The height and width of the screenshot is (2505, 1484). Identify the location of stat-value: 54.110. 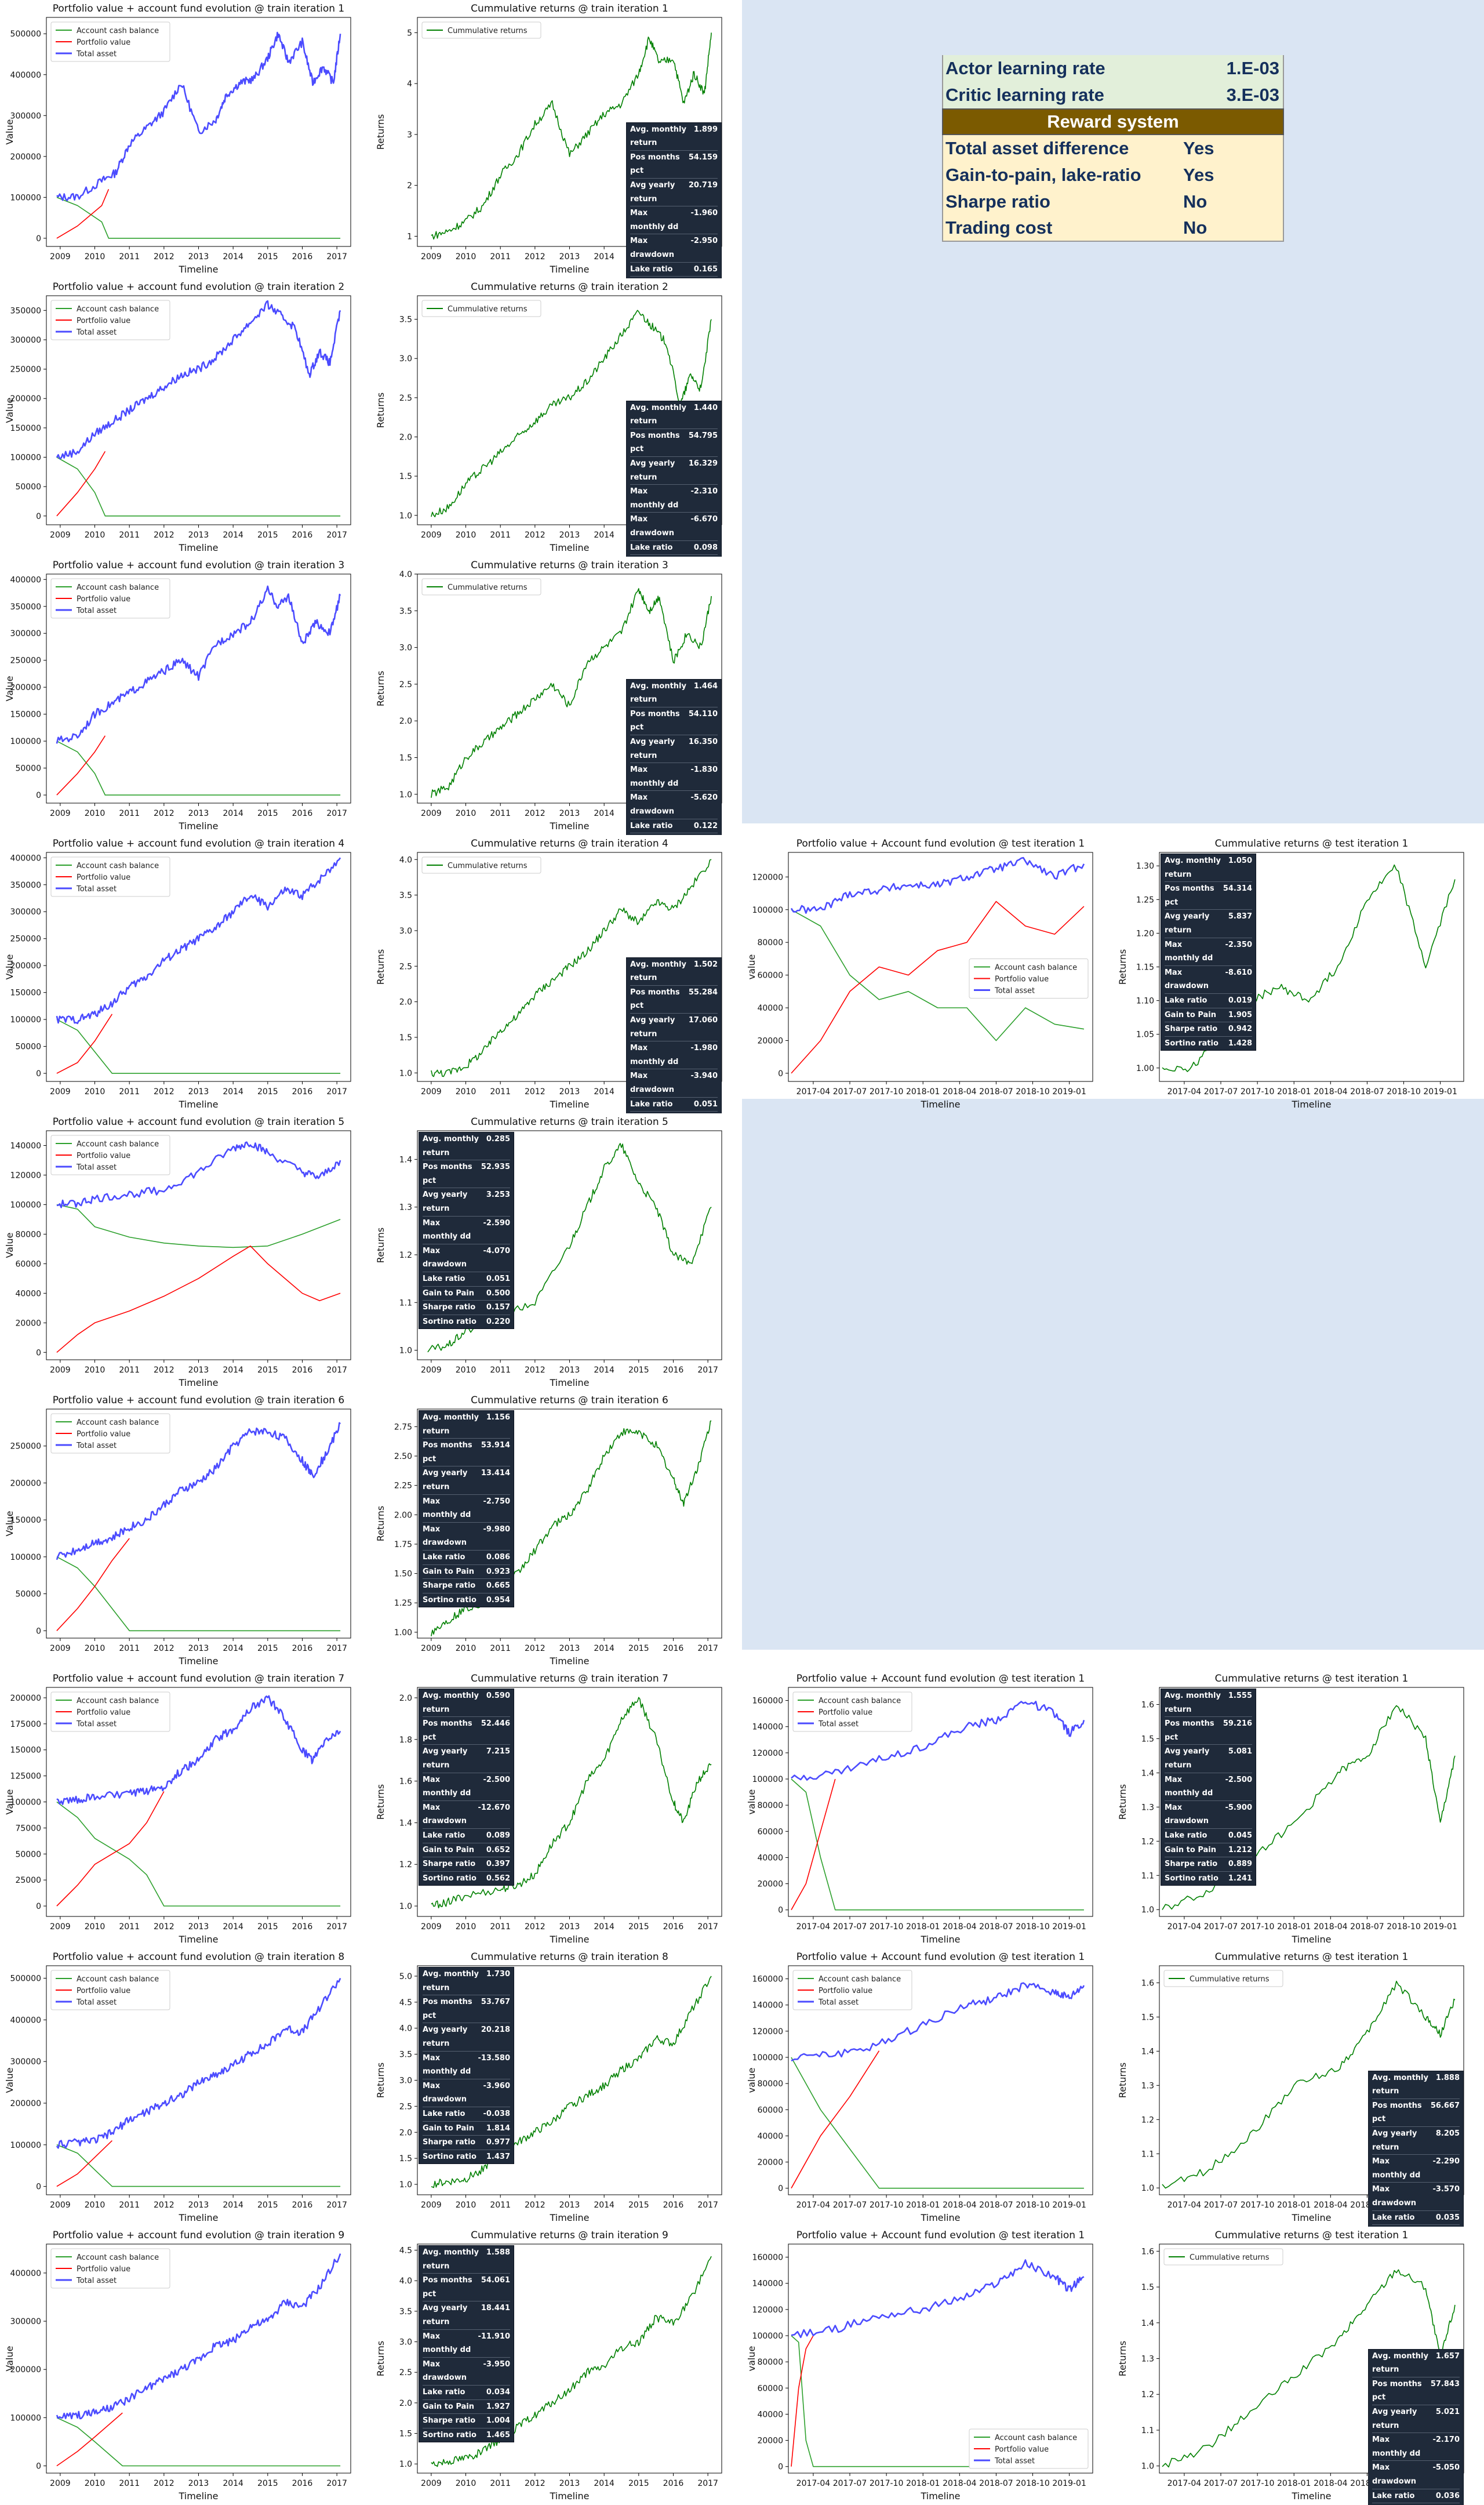
(703, 714).